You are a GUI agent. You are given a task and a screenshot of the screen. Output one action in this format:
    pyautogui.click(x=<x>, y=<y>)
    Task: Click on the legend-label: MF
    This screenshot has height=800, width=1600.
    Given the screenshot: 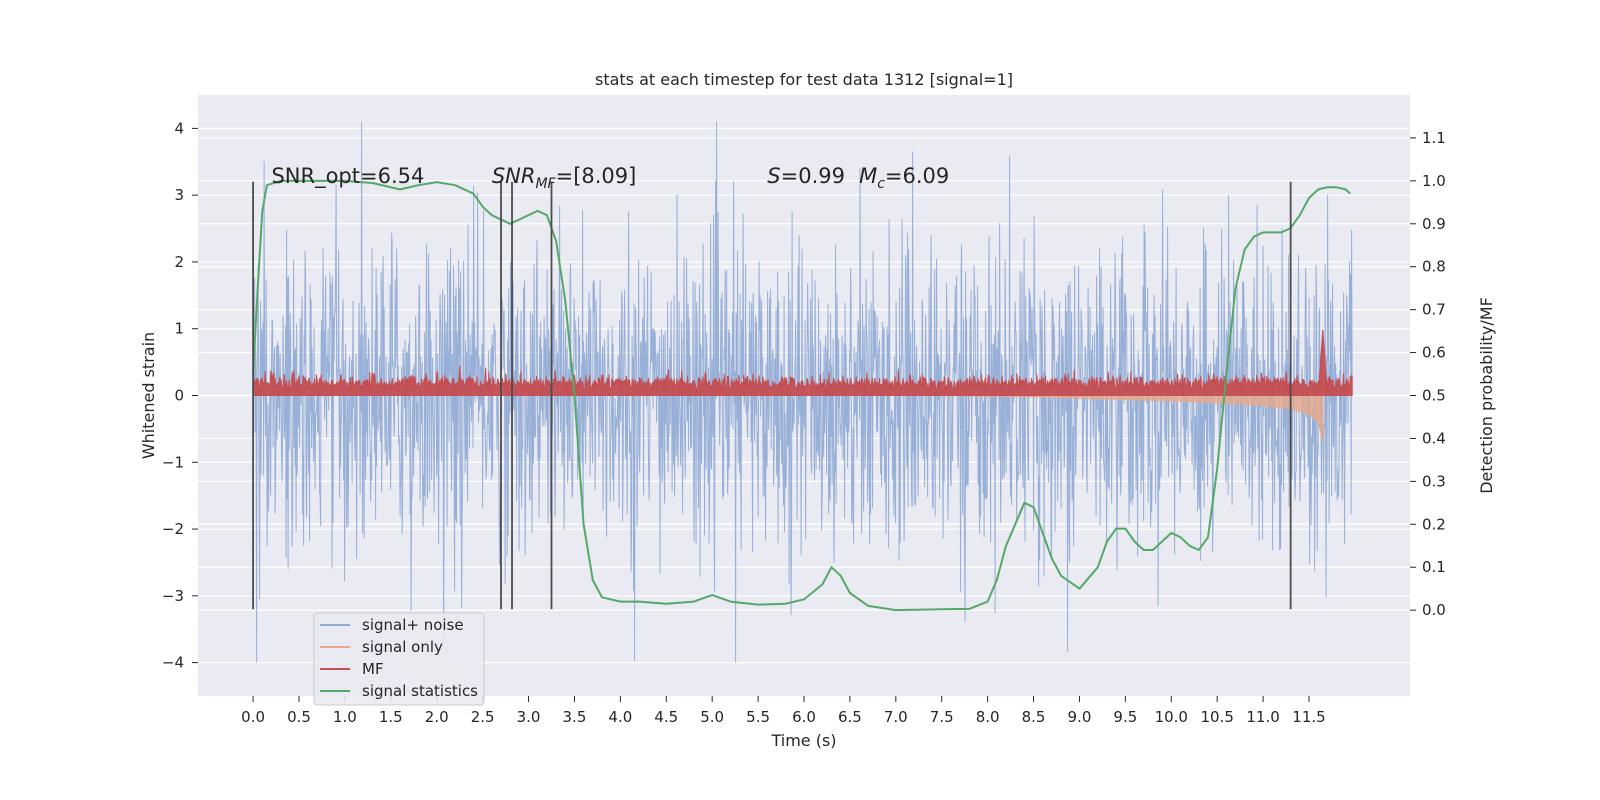 What is the action you would take?
    pyautogui.click(x=373, y=669)
    